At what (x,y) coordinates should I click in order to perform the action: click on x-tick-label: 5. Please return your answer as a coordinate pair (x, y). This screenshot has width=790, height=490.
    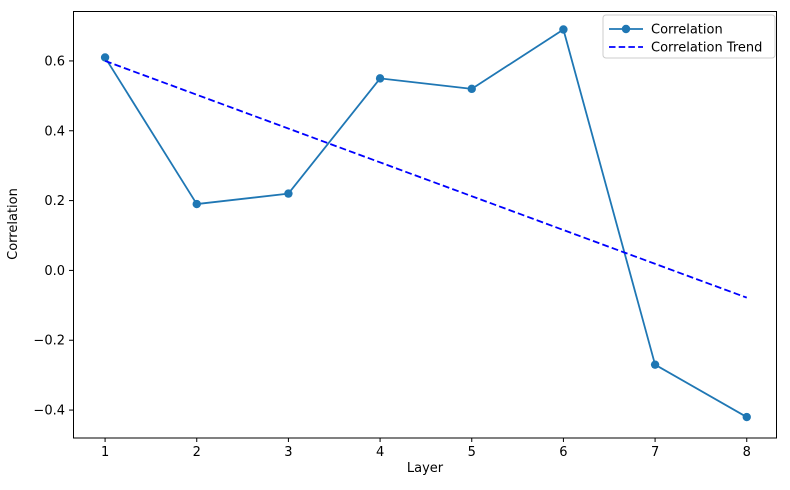
    Looking at the image, I should click on (472, 452).